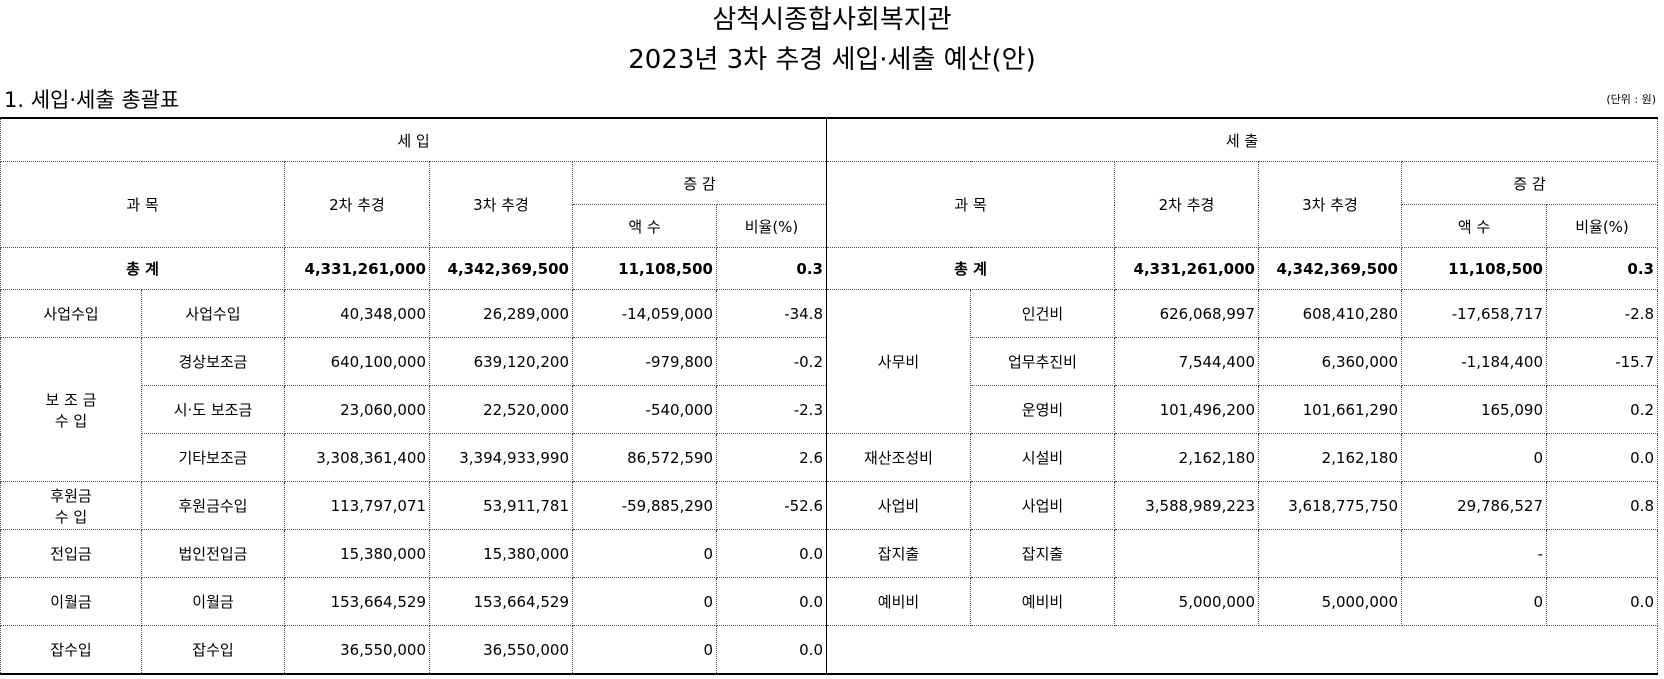 This screenshot has width=1664, height=679. What do you see at coordinates (898, 361) in the screenshot?
I see `group-label: 사무비` at bounding box center [898, 361].